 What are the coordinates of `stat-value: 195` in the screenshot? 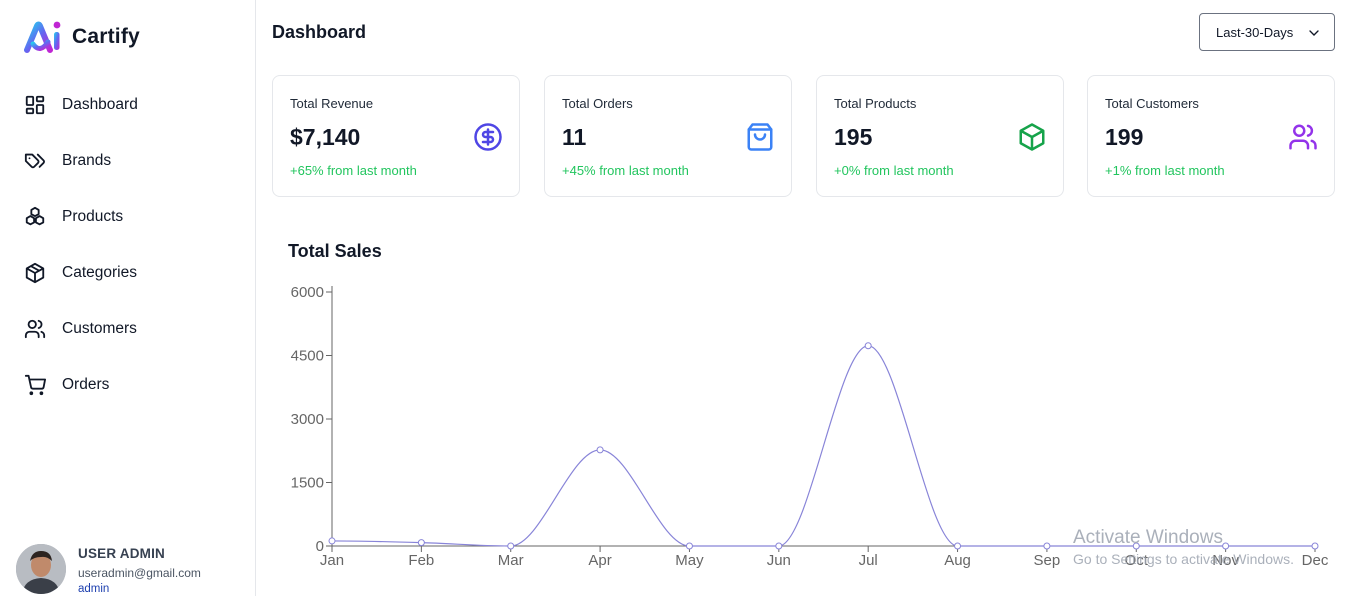 It's located at (853, 137).